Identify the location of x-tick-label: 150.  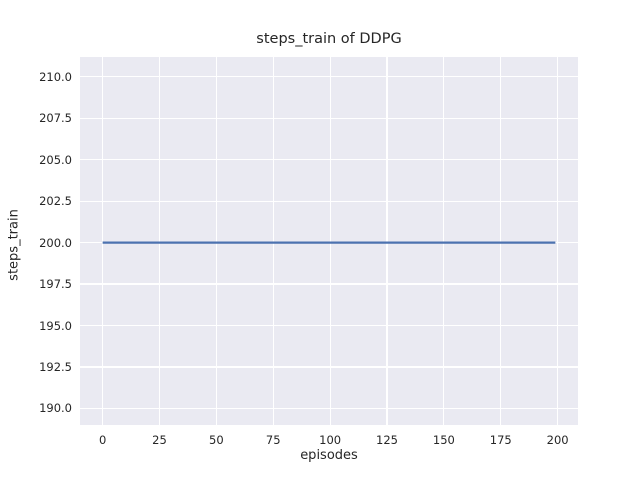
(443, 440).